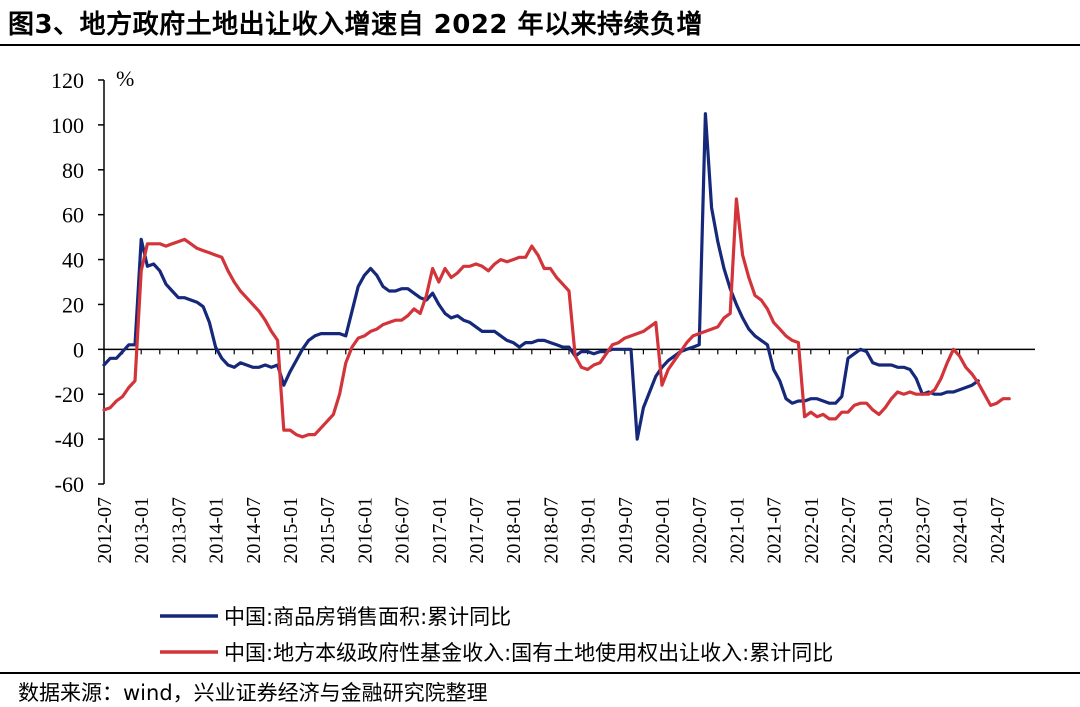 The height and width of the screenshot is (707, 1080). What do you see at coordinates (551, 530) in the screenshot?
I see `x-tick-label: 2018-07` at bounding box center [551, 530].